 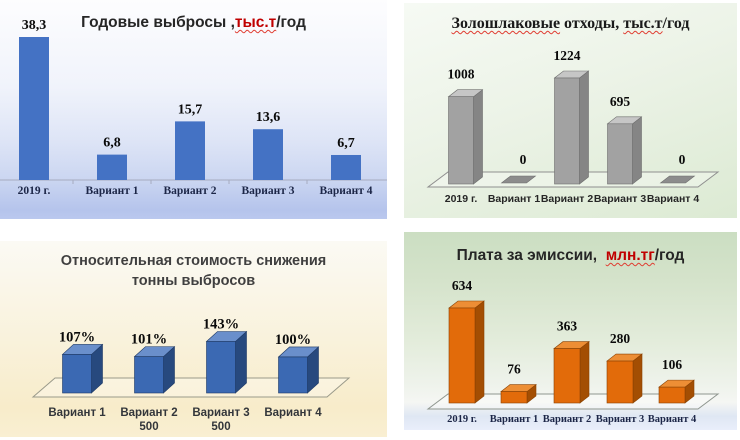 What do you see at coordinates (293, 340) in the screenshot?
I see `value-label: 100%` at bounding box center [293, 340].